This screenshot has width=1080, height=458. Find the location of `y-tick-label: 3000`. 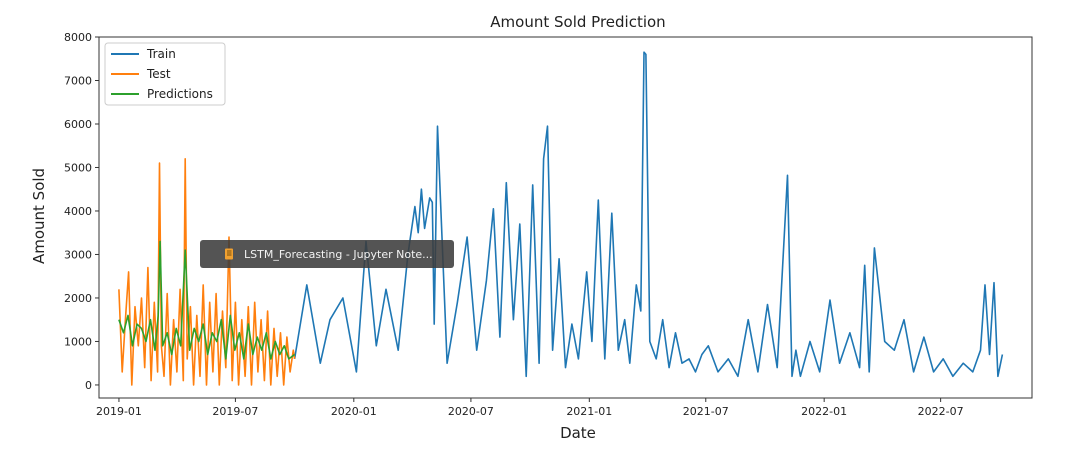

y-tick-label: 3000 is located at coordinates (78, 254).